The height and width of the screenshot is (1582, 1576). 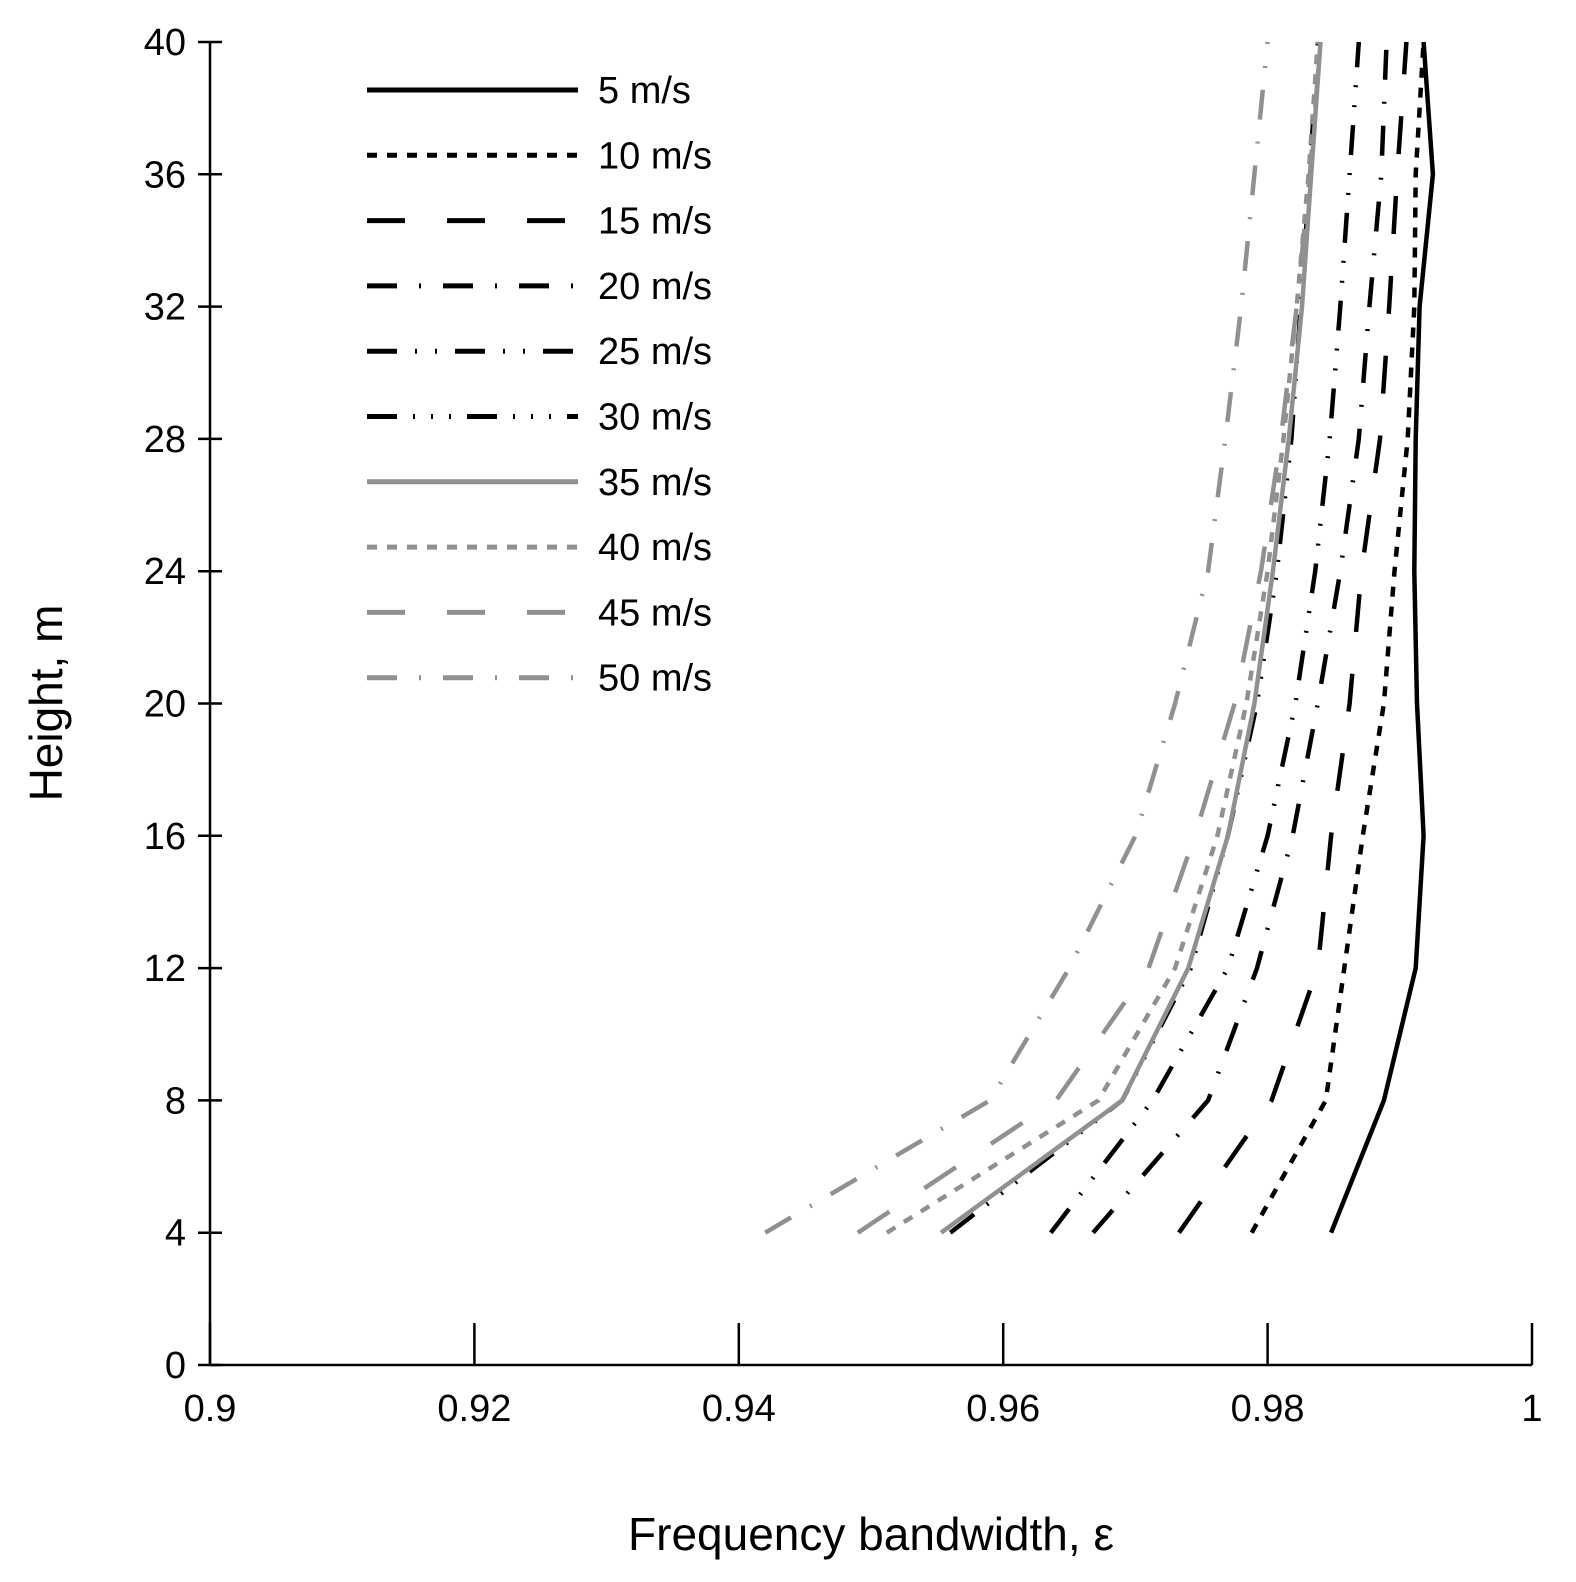 I want to click on y-tick-label: 12, so click(x=165, y=969).